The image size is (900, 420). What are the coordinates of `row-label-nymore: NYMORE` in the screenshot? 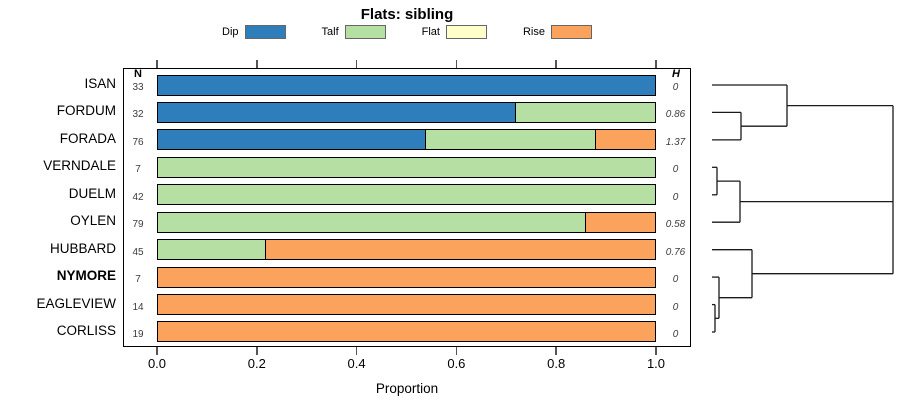 It's located at (86, 276).